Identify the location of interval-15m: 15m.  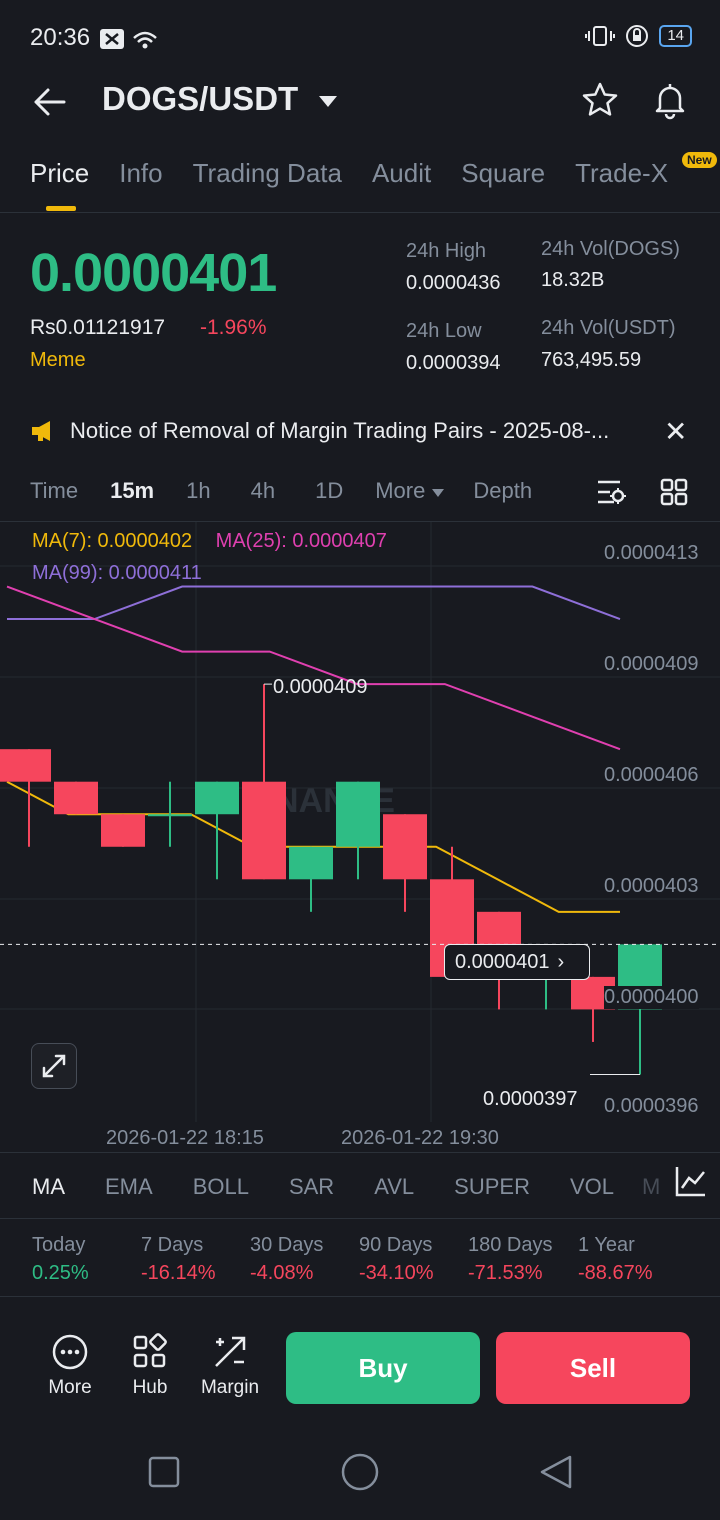
(132, 490).